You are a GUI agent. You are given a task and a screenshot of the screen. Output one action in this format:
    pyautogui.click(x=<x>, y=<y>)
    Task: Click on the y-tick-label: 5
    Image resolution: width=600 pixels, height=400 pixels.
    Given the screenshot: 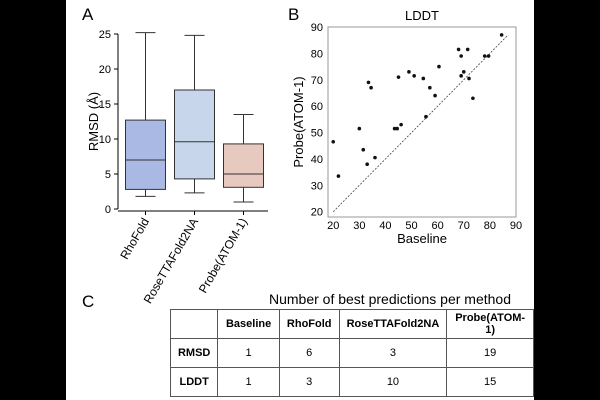 What is the action you would take?
    pyautogui.click(x=108, y=175)
    